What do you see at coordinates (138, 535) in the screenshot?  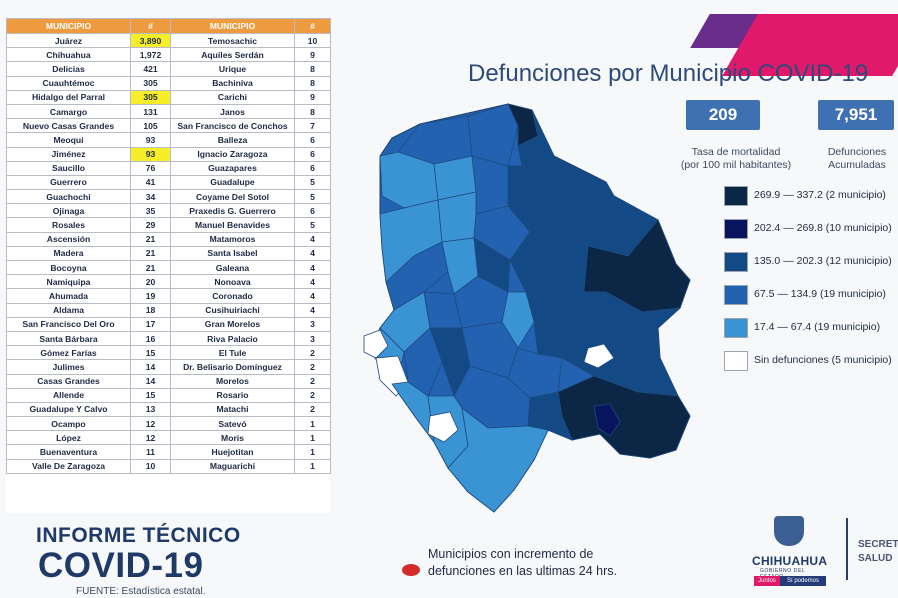 I see `report-heading: INFORME TÉCNICO` at bounding box center [138, 535].